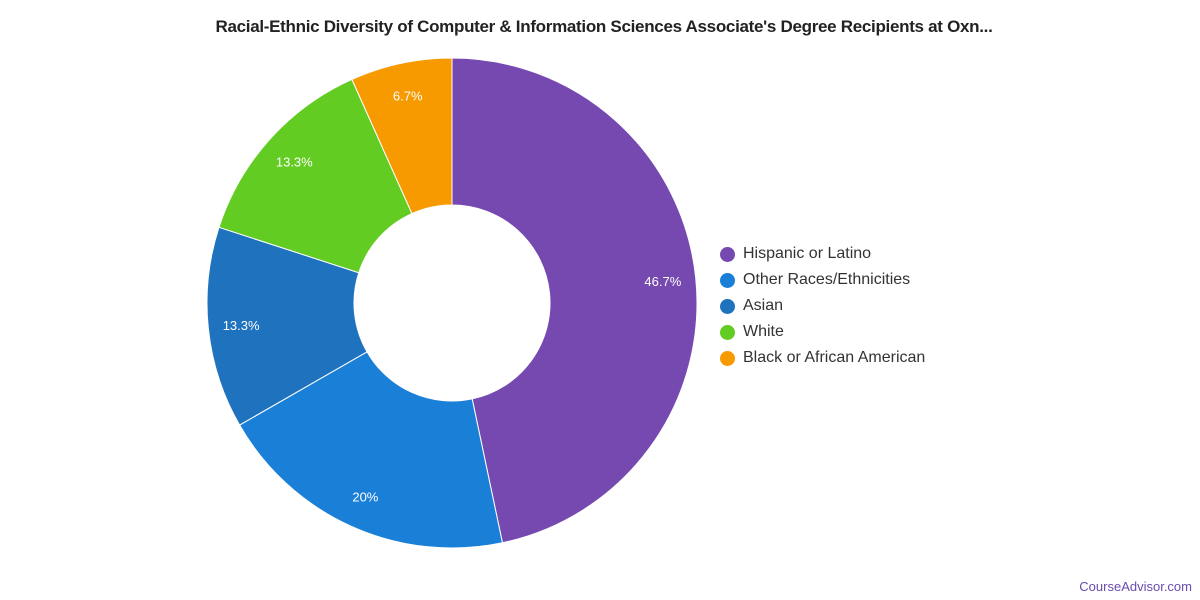 The height and width of the screenshot is (600, 1200). What do you see at coordinates (408, 96) in the screenshot?
I see `data-label: 6.7%` at bounding box center [408, 96].